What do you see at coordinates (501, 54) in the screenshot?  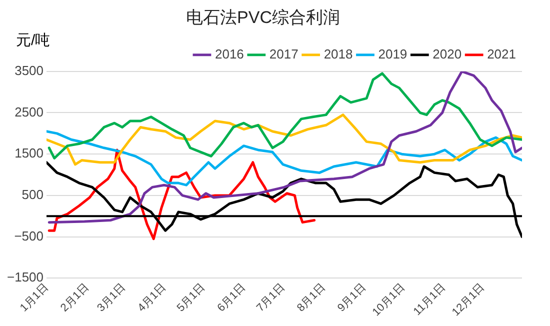 I see `legend-label: 2021` at bounding box center [501, 54].